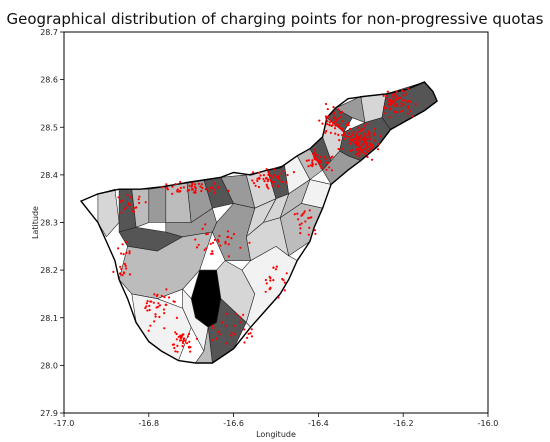 This screenshot has width=550, height=442. Describe the element at coordinates (148, 423) in the screenshot. I see `x-tick-label: -16.8` at that location.